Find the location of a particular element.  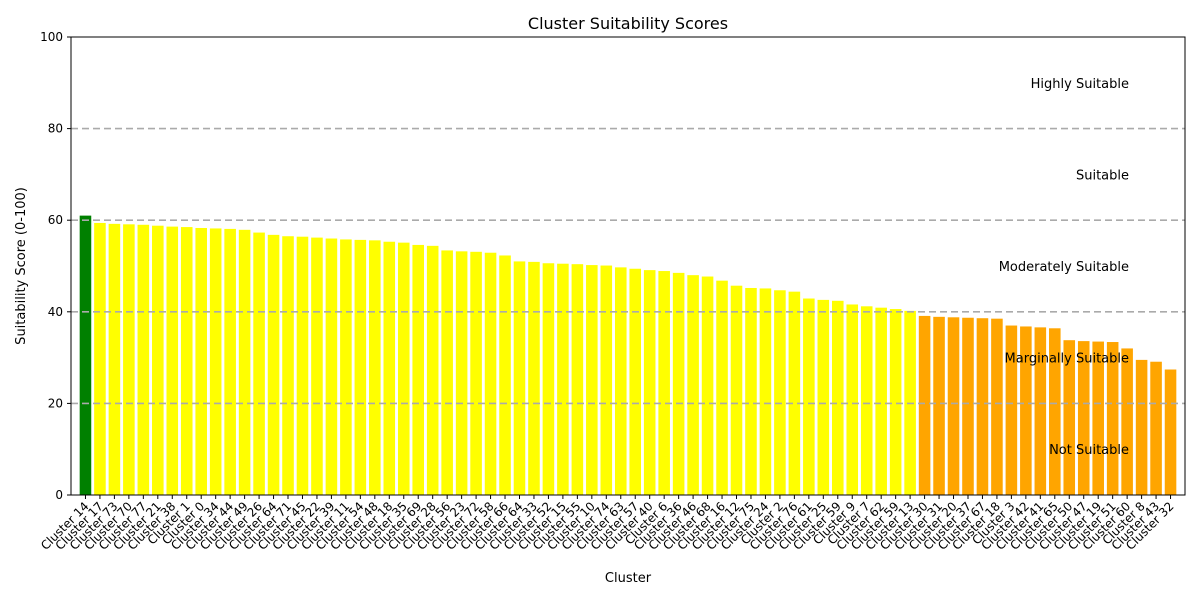

chart-title: Cluster Suitability Scores is located at coordinates (628, 23).